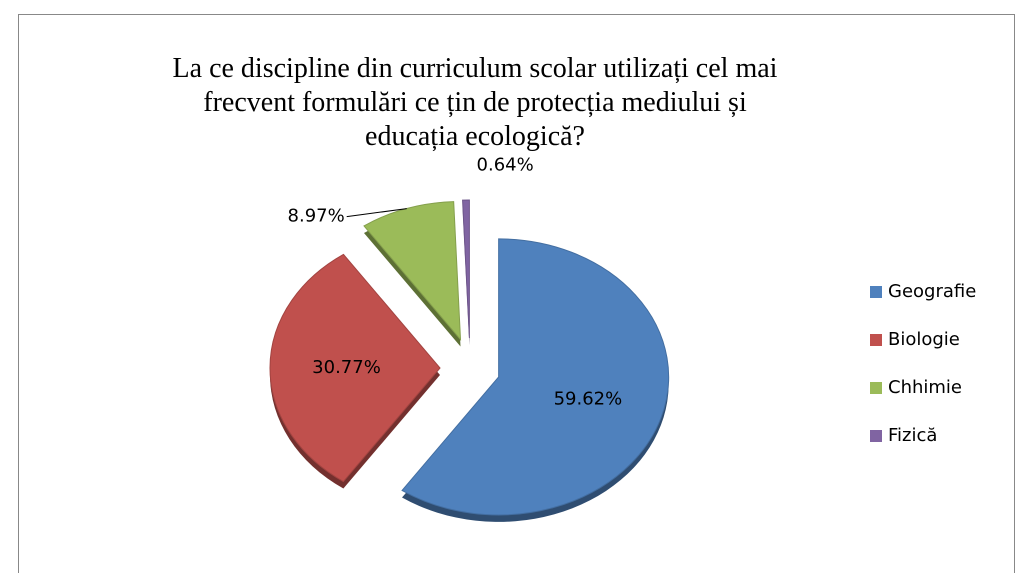 The image size is (1017, 573). I want to click on legend-label: Geografie, so click(932, 291).